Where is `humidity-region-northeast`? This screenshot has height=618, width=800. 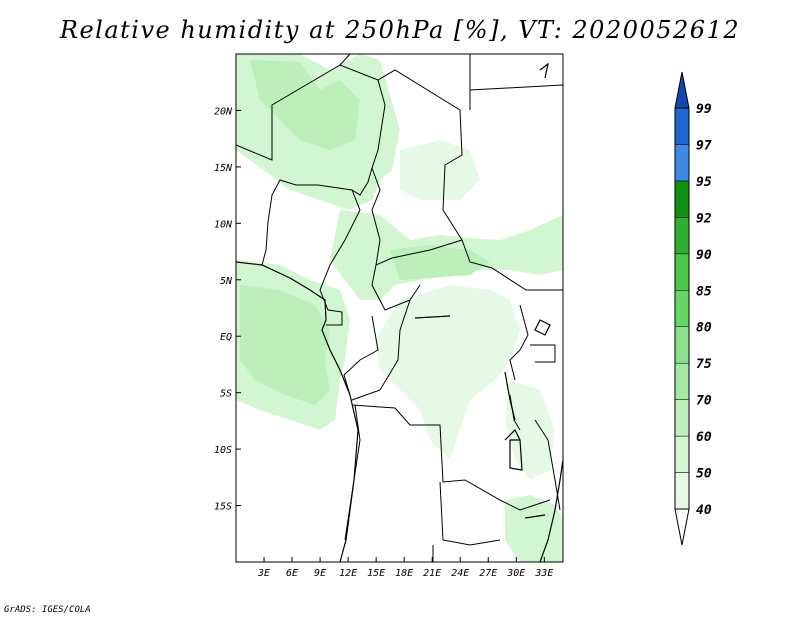 humidity-region-northeast is located at coordinates (440, 170).